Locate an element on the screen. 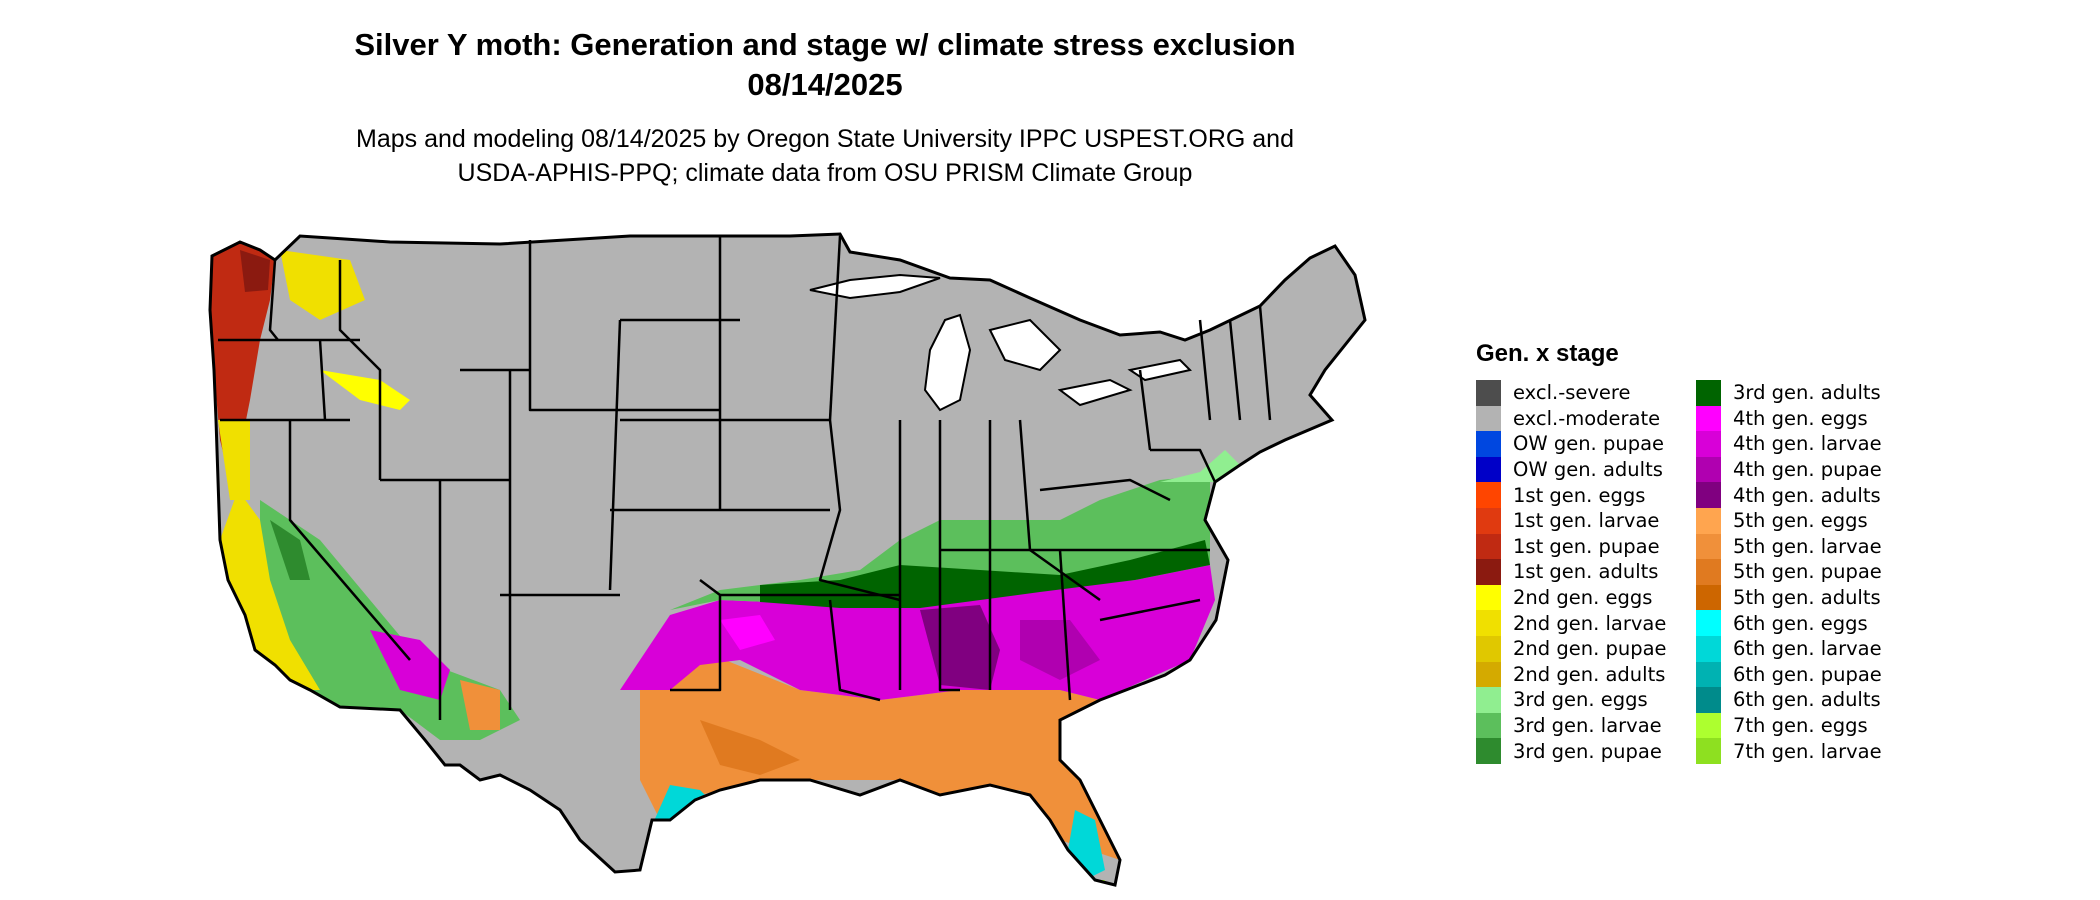 Image resolution: width=2100 pixels, height=900 pixels. legend-label: 2nd gen. larvae is located at coordinates (1590, 623).